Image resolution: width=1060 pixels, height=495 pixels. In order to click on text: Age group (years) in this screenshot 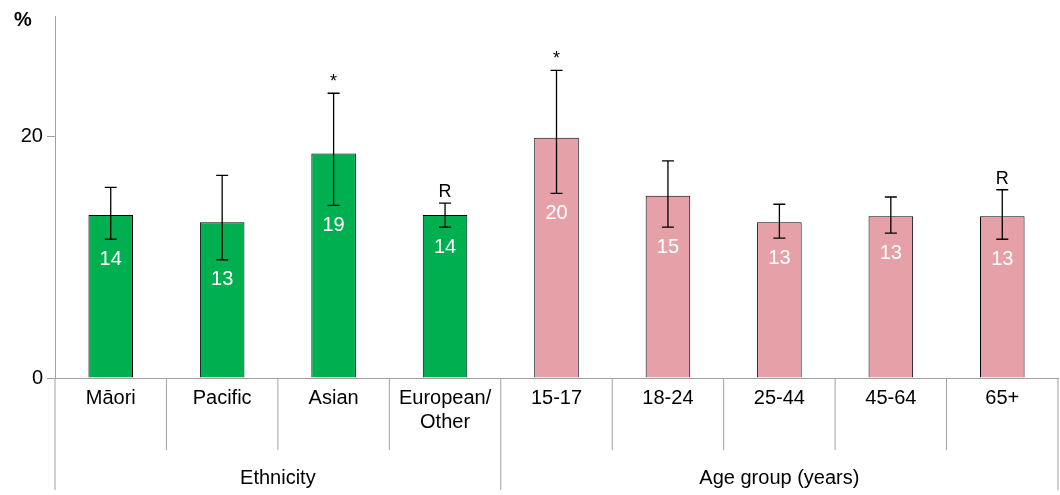, I will do `click(779, 476)`.